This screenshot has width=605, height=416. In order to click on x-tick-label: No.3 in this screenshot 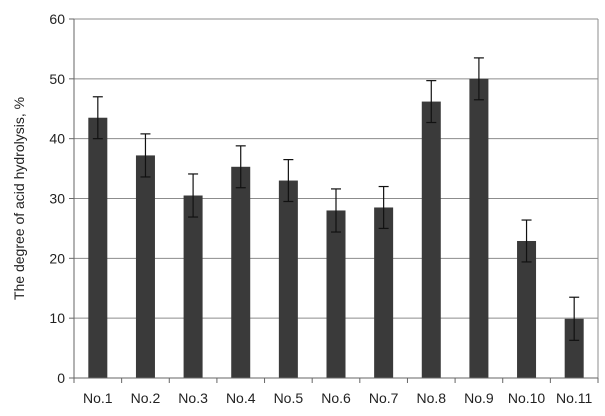, I will do `click(193, 398)`.